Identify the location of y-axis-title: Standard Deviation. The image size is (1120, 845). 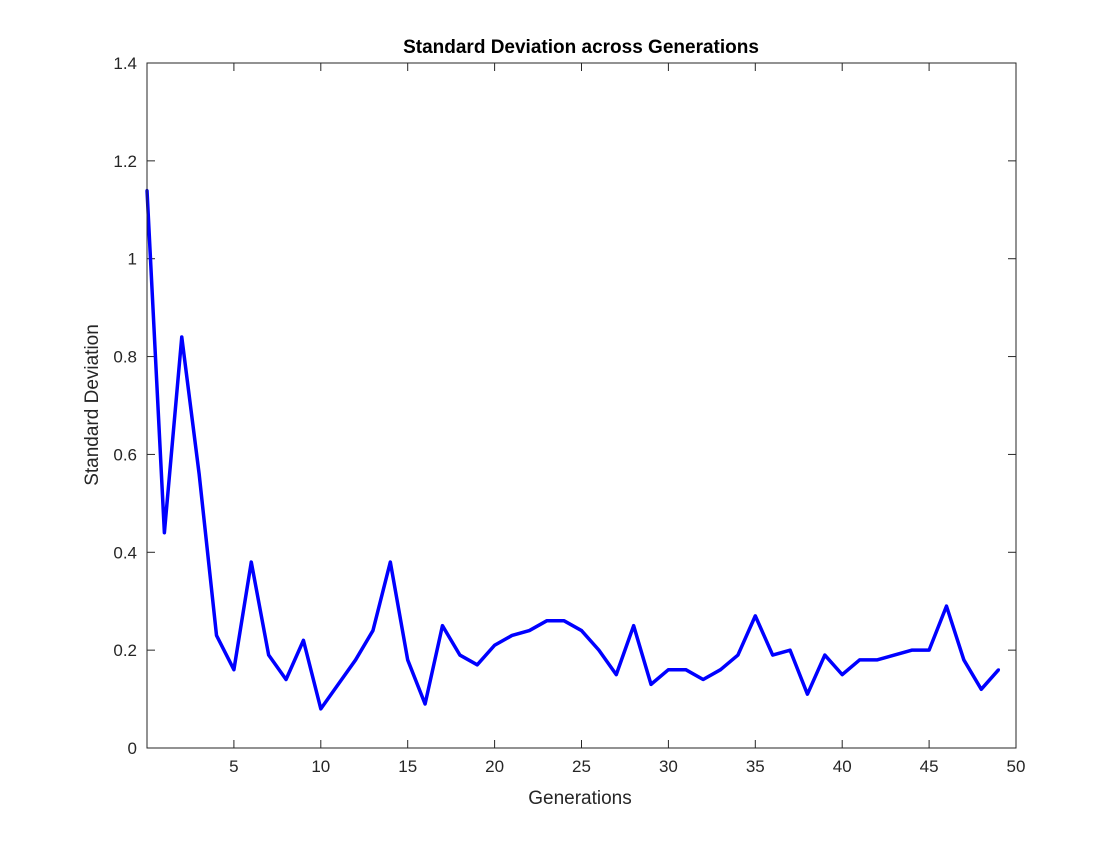
(92, 405).